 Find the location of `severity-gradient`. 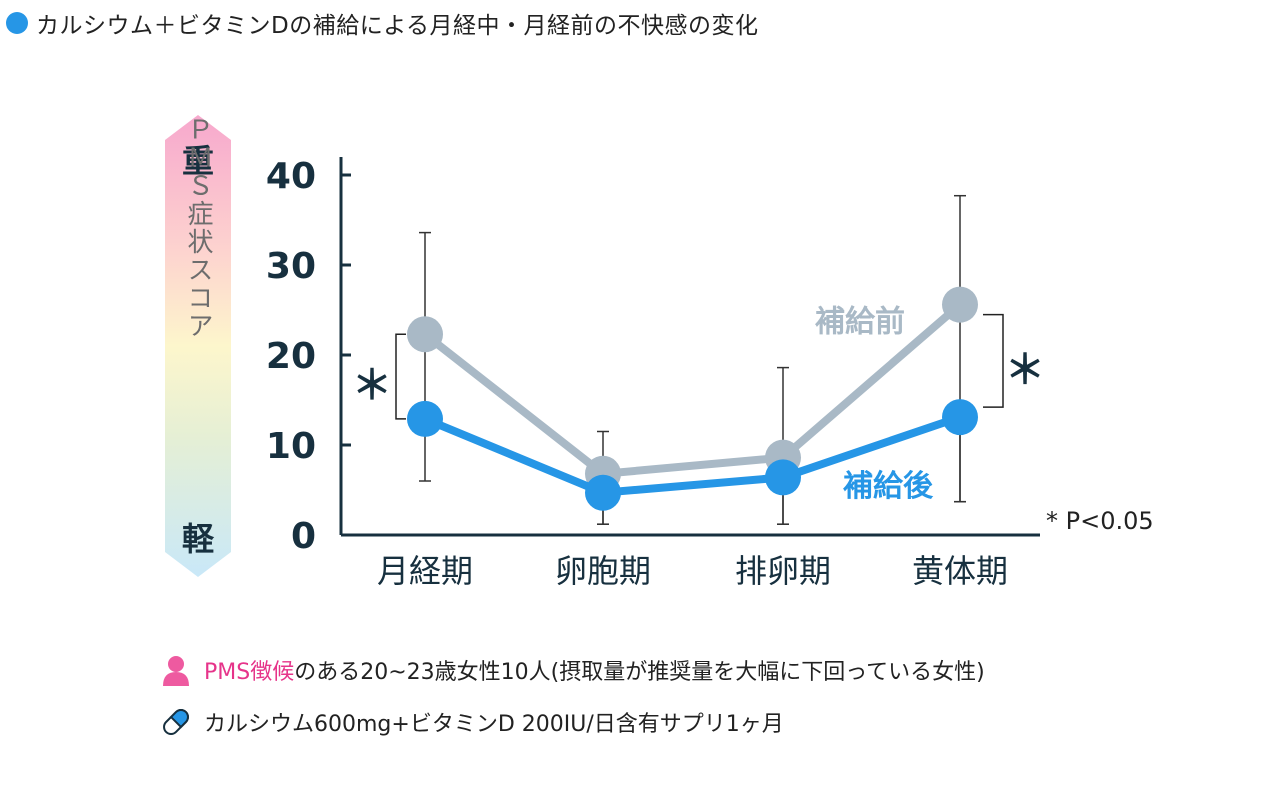

severity-gradient is located at coordinates (198, 346).